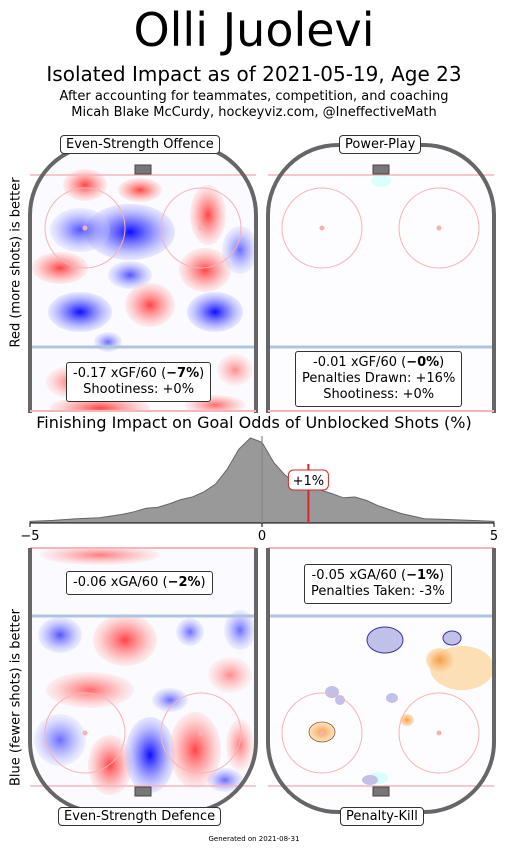 Image resolution: width=508 pixels, height=853 pixels. Describe the element at coordinates (203, 582) in the screenshot. I see `ev-defence-xg-close: )` at that location.